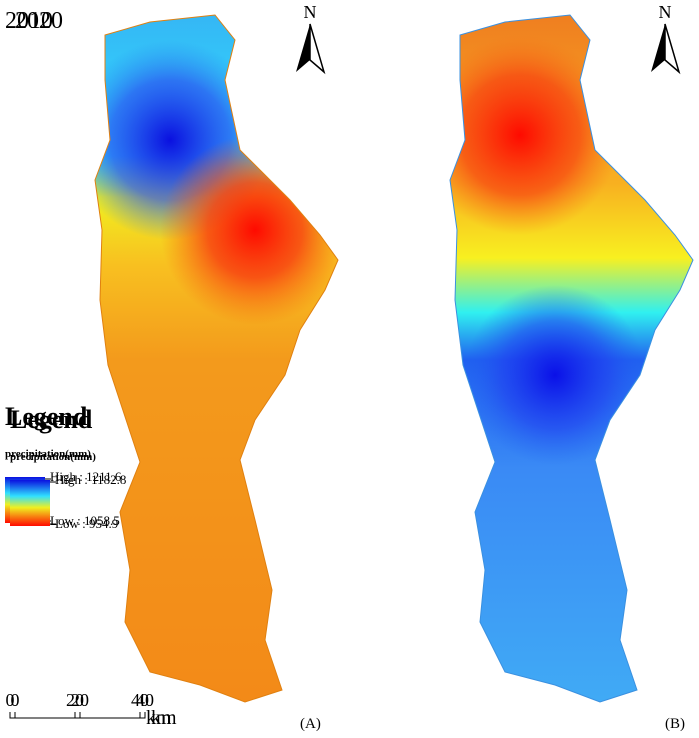  I want to click on legend-high: High : 1182.8, so click(90, 479).